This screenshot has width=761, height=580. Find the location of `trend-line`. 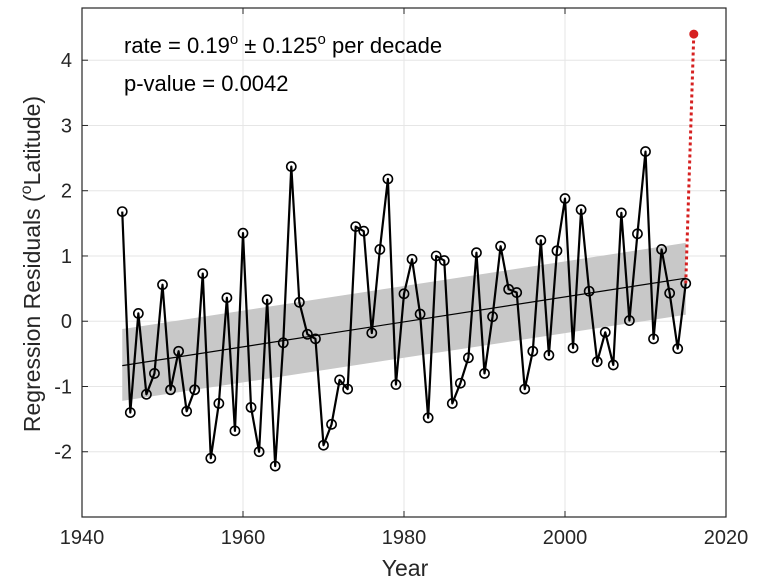

trend-line is located at coordinates (404, 322).